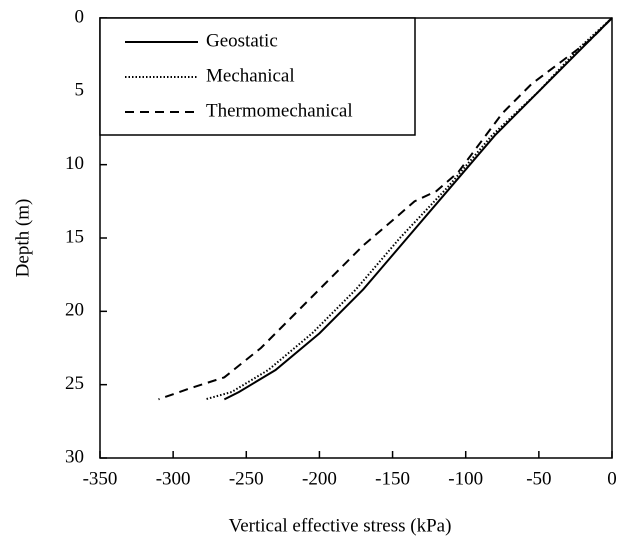 This screenshot has height=547, width=622. What do you see at coordinates (279, 110) in the screenshot?
I see `legend-label: Thermomechanical` at bounding box center [279, 110].